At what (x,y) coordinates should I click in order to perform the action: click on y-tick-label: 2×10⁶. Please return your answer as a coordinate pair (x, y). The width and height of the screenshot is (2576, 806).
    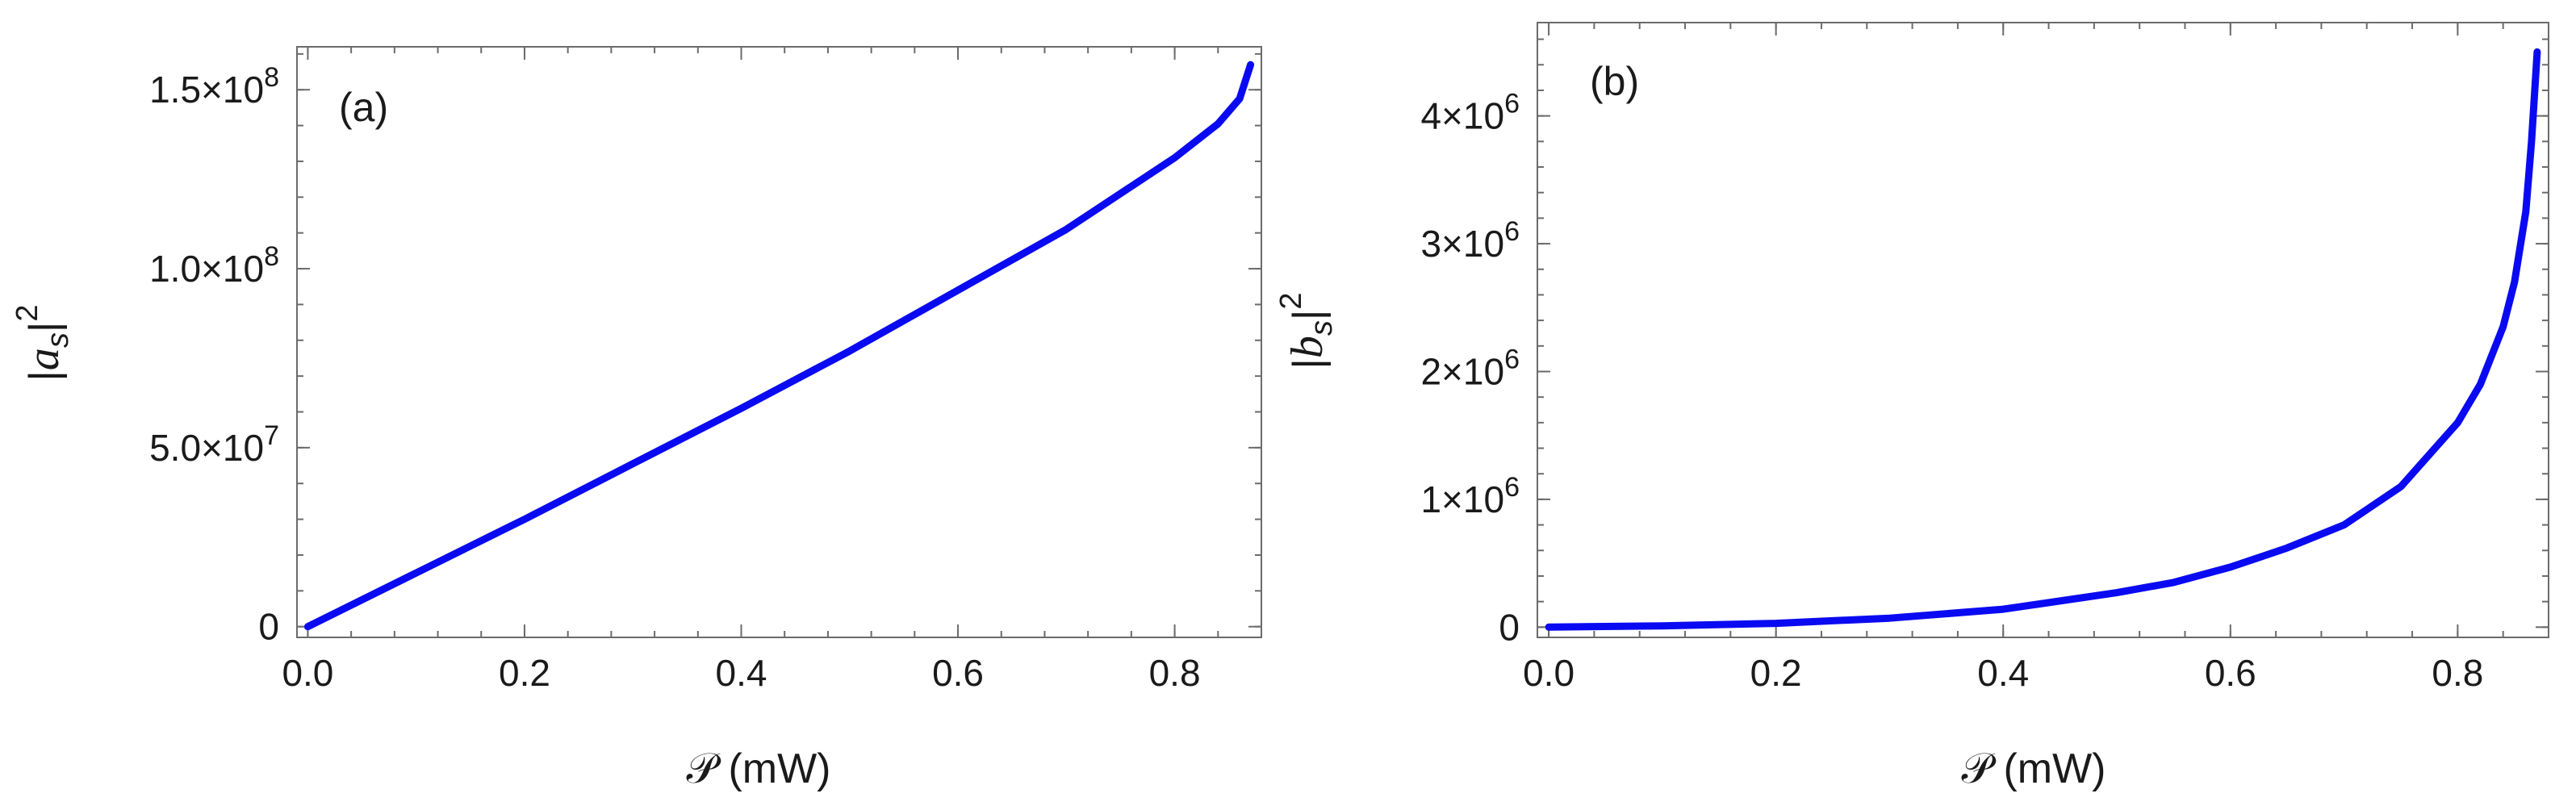
    Looking at the image, I should click on (1470, 368).